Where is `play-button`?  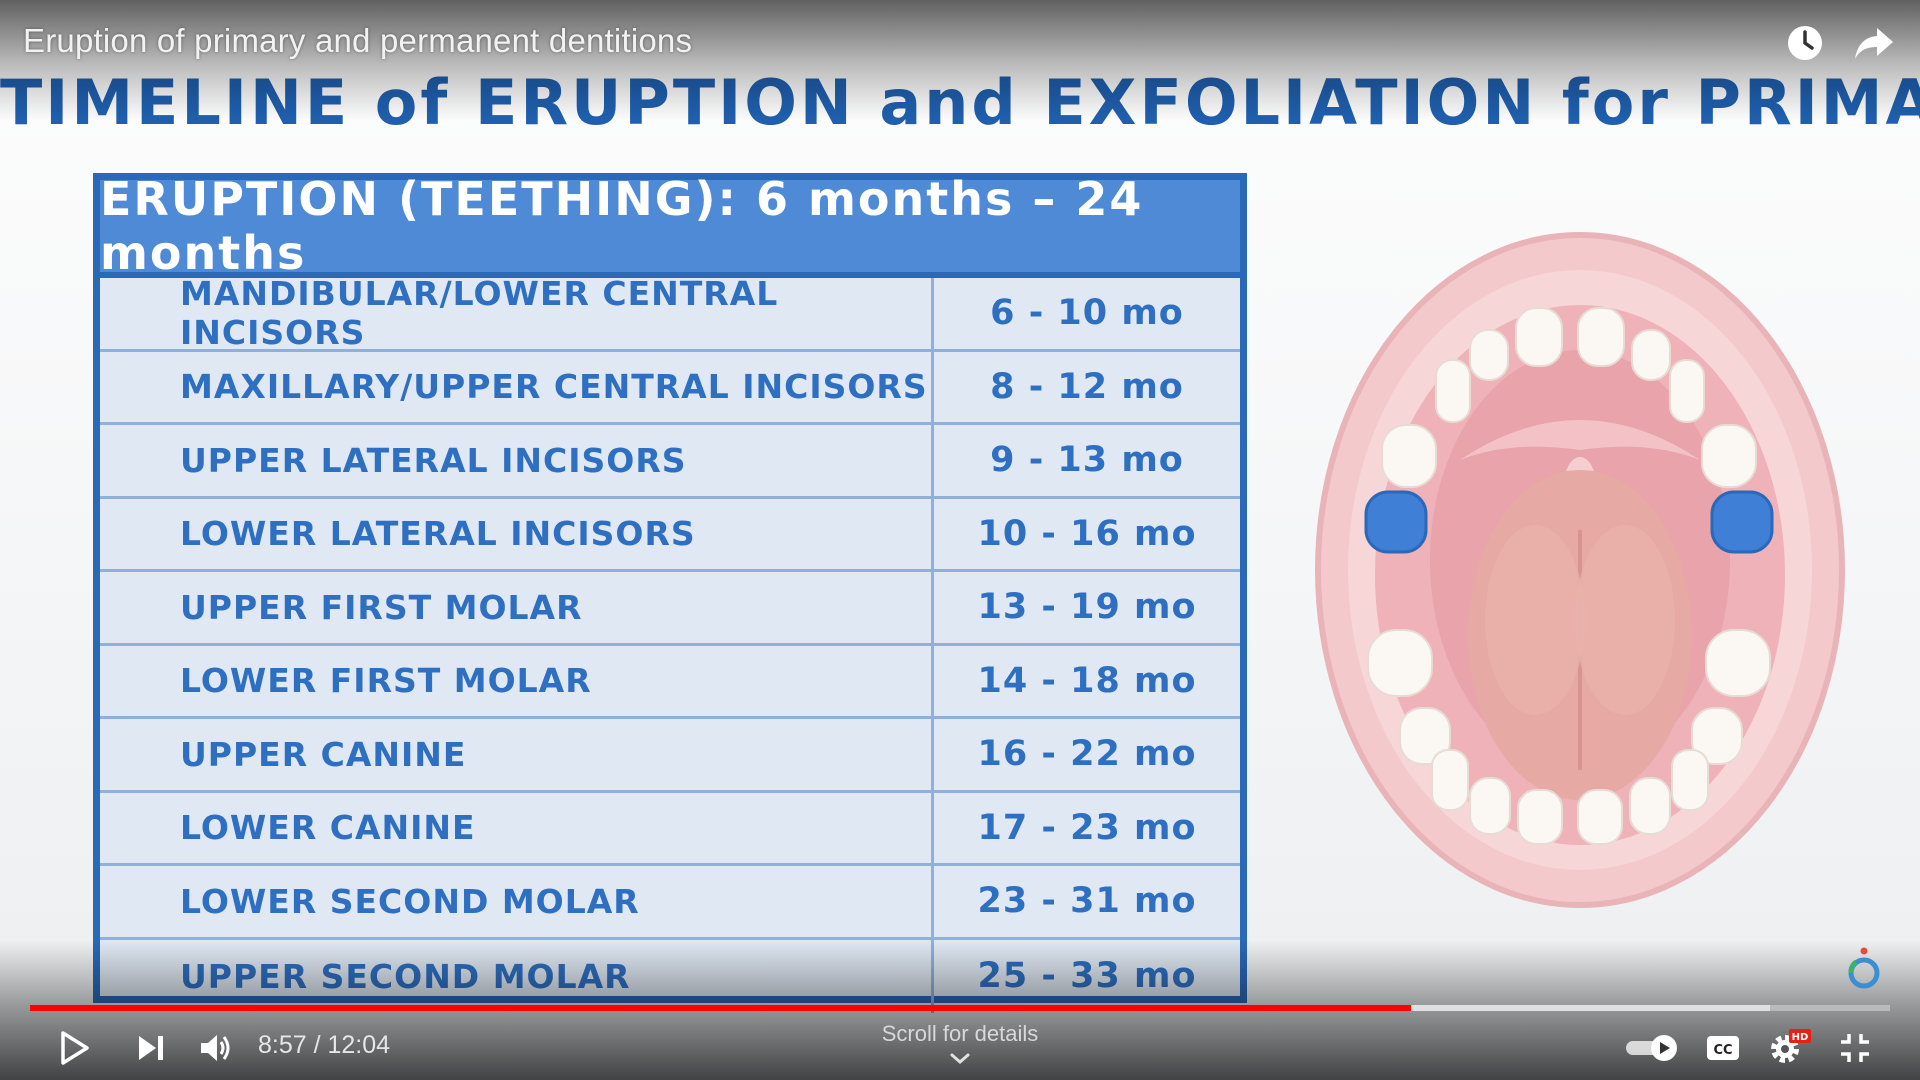
play-button is located at coordinates (75, 1048).